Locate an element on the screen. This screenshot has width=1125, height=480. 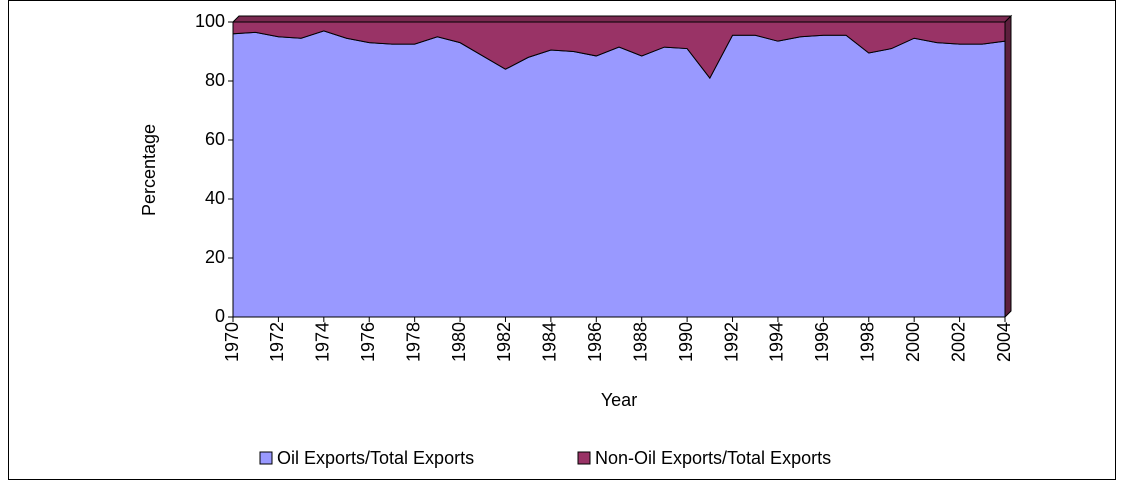
y-tick-label: 20 is located at coordinates (215, 257).